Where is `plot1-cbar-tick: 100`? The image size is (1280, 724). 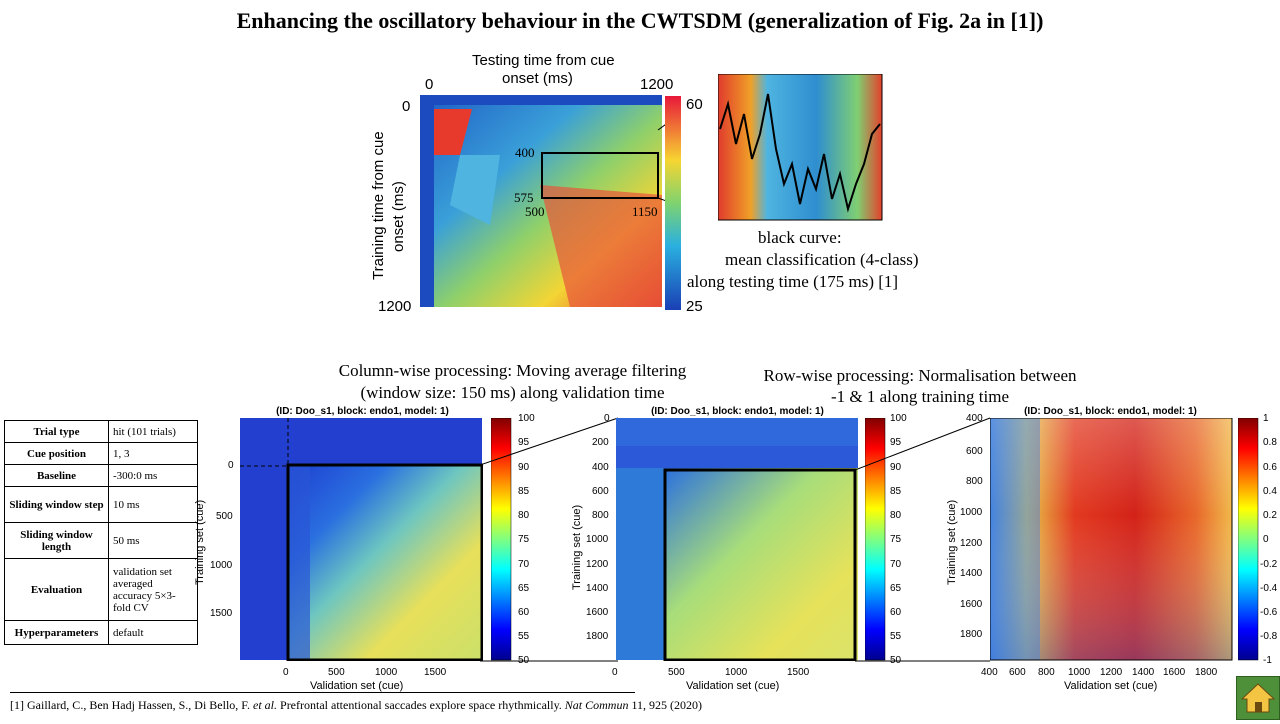 plot1-cbar-tick: 100 is located at coordinates (526, 418).